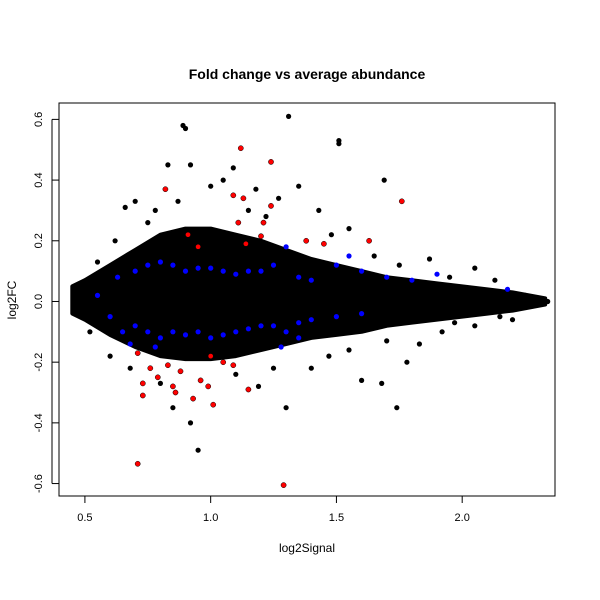 This screenshot has width=600, height=600. Describe the element at coordinates (462, 518) in the screenshot. I see `x-tick-label: 2.0` at that location.